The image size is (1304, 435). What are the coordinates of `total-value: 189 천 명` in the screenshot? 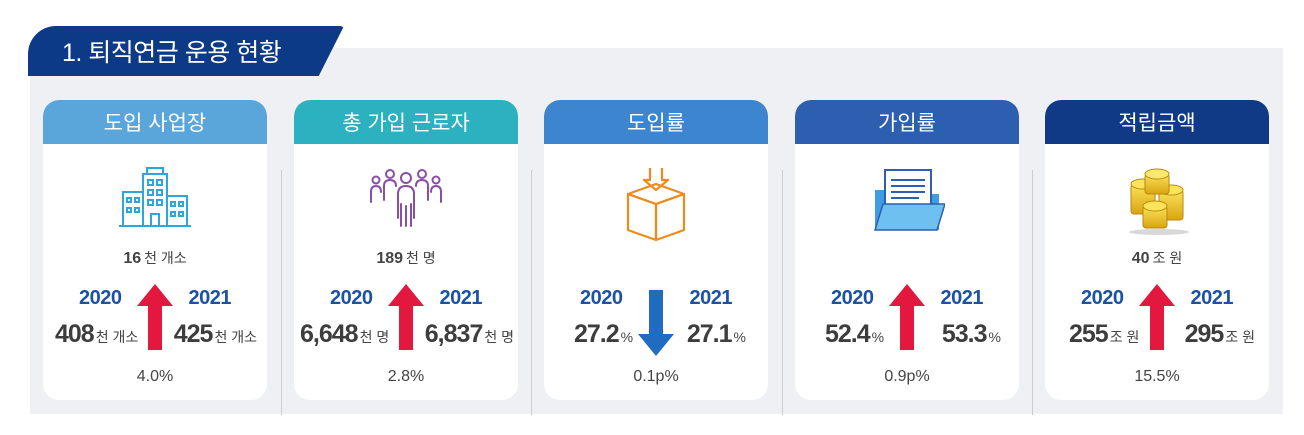 It's located at (406, 258).